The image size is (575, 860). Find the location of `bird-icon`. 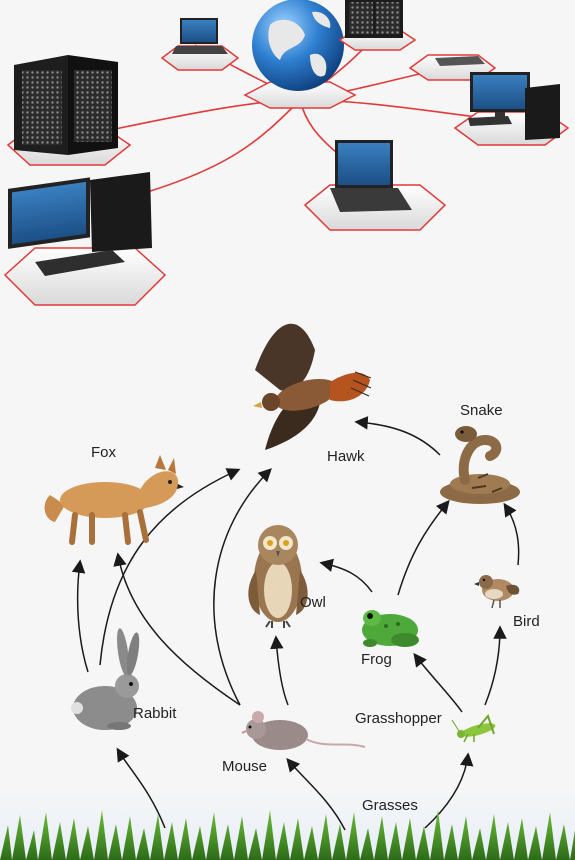

bird-icon is located at coordinates (497, 592).